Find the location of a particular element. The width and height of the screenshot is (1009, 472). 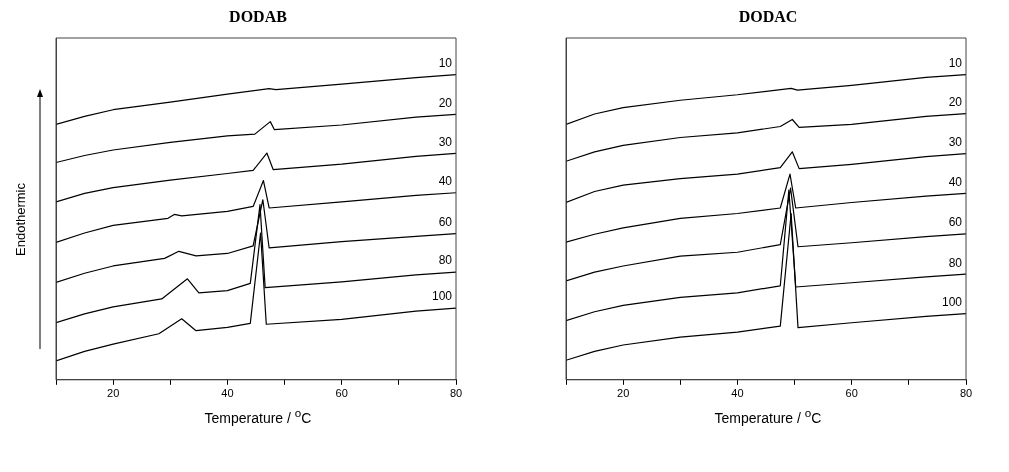

chart-title: DODAC is located at coordinates (768, 17).